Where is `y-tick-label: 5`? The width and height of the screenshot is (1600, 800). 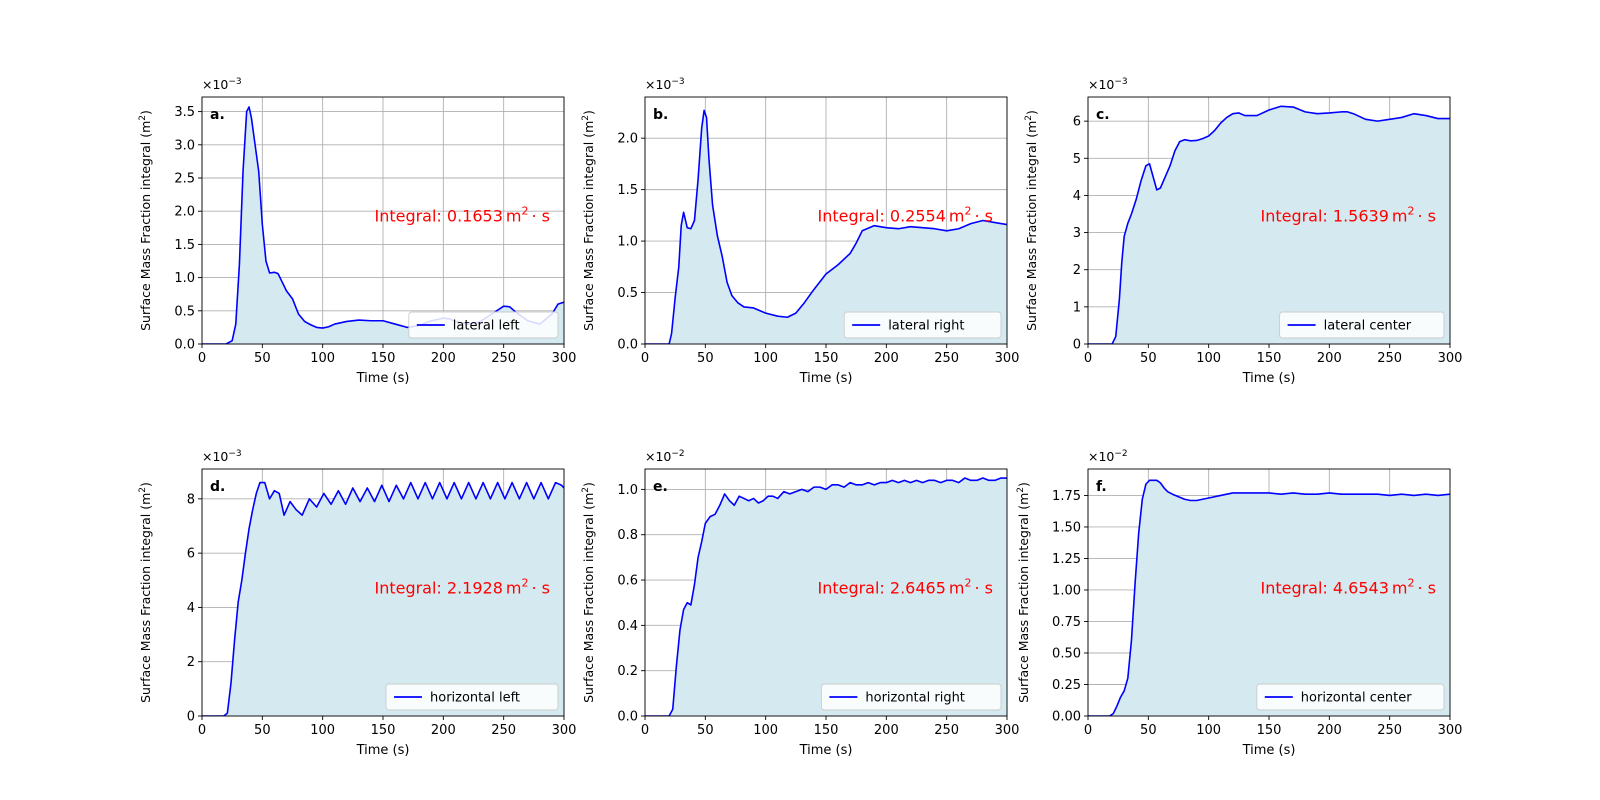 y-tick-label: 5 is located at coordinates (1077, 159).